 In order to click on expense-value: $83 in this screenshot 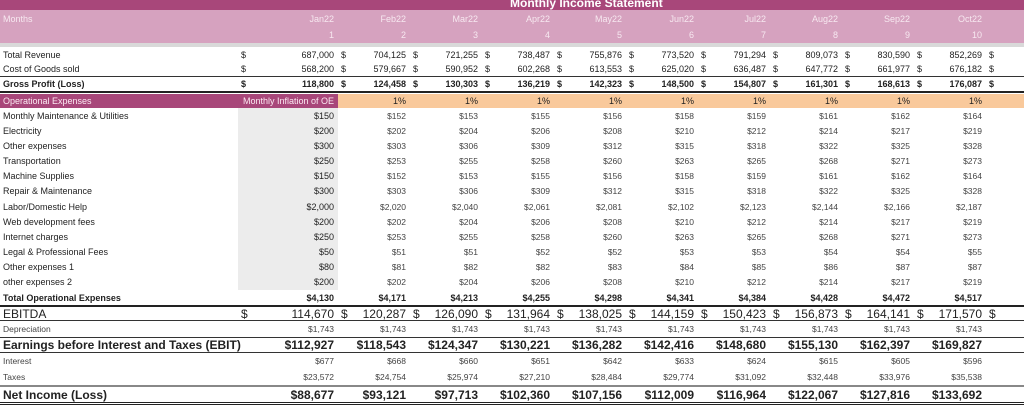, I will do `click(590, 267)`.